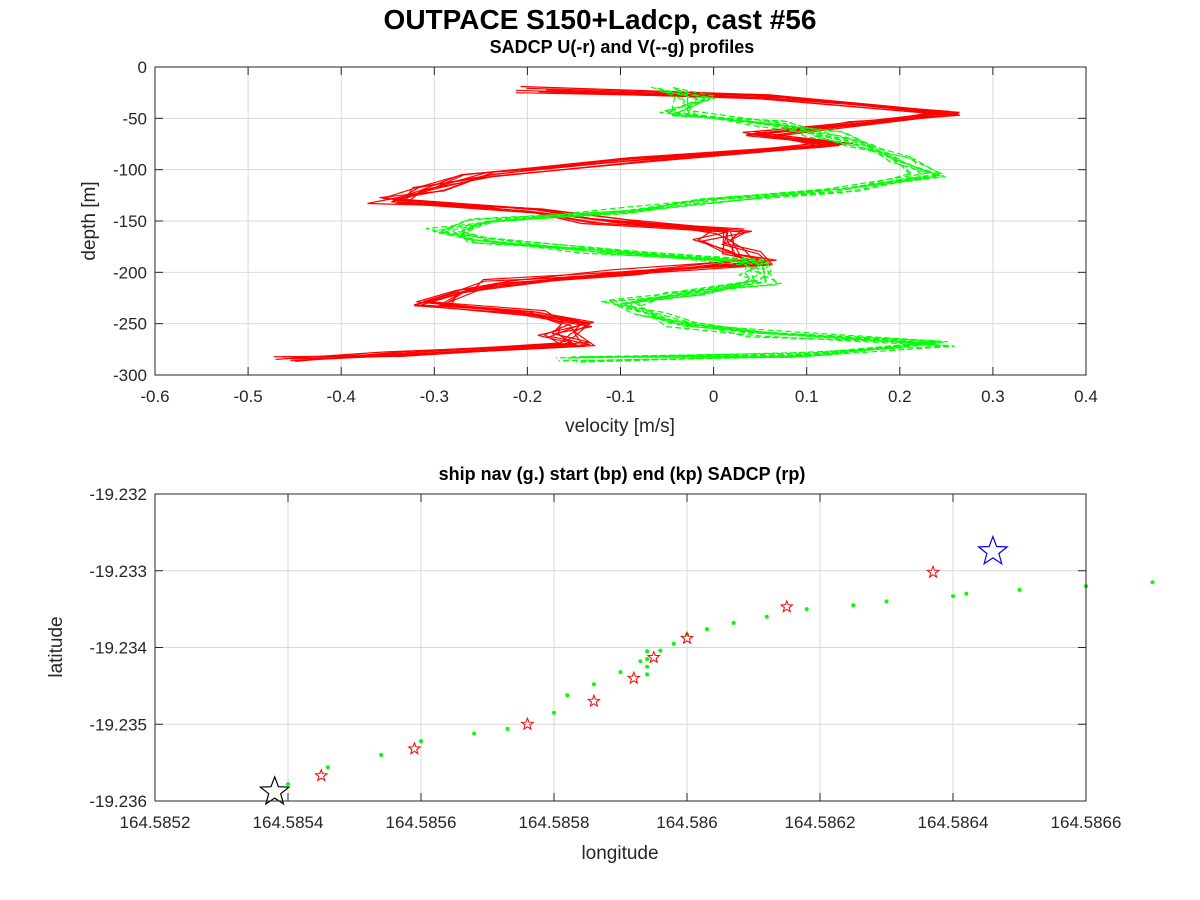 The height and width of the screenshot is (900, 1200). I want to click on profile-y-tick-label: 0, so click(142, 67).